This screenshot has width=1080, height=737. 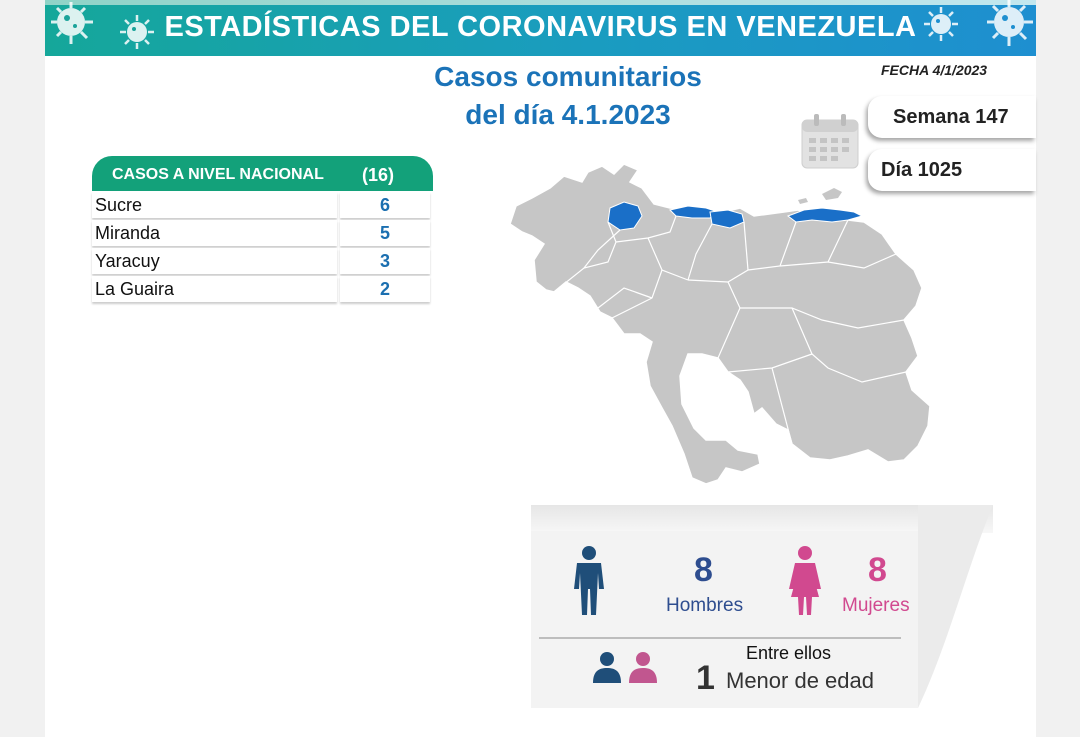 I want to click on week-label: Semana 147, so click(x=951, y=117).